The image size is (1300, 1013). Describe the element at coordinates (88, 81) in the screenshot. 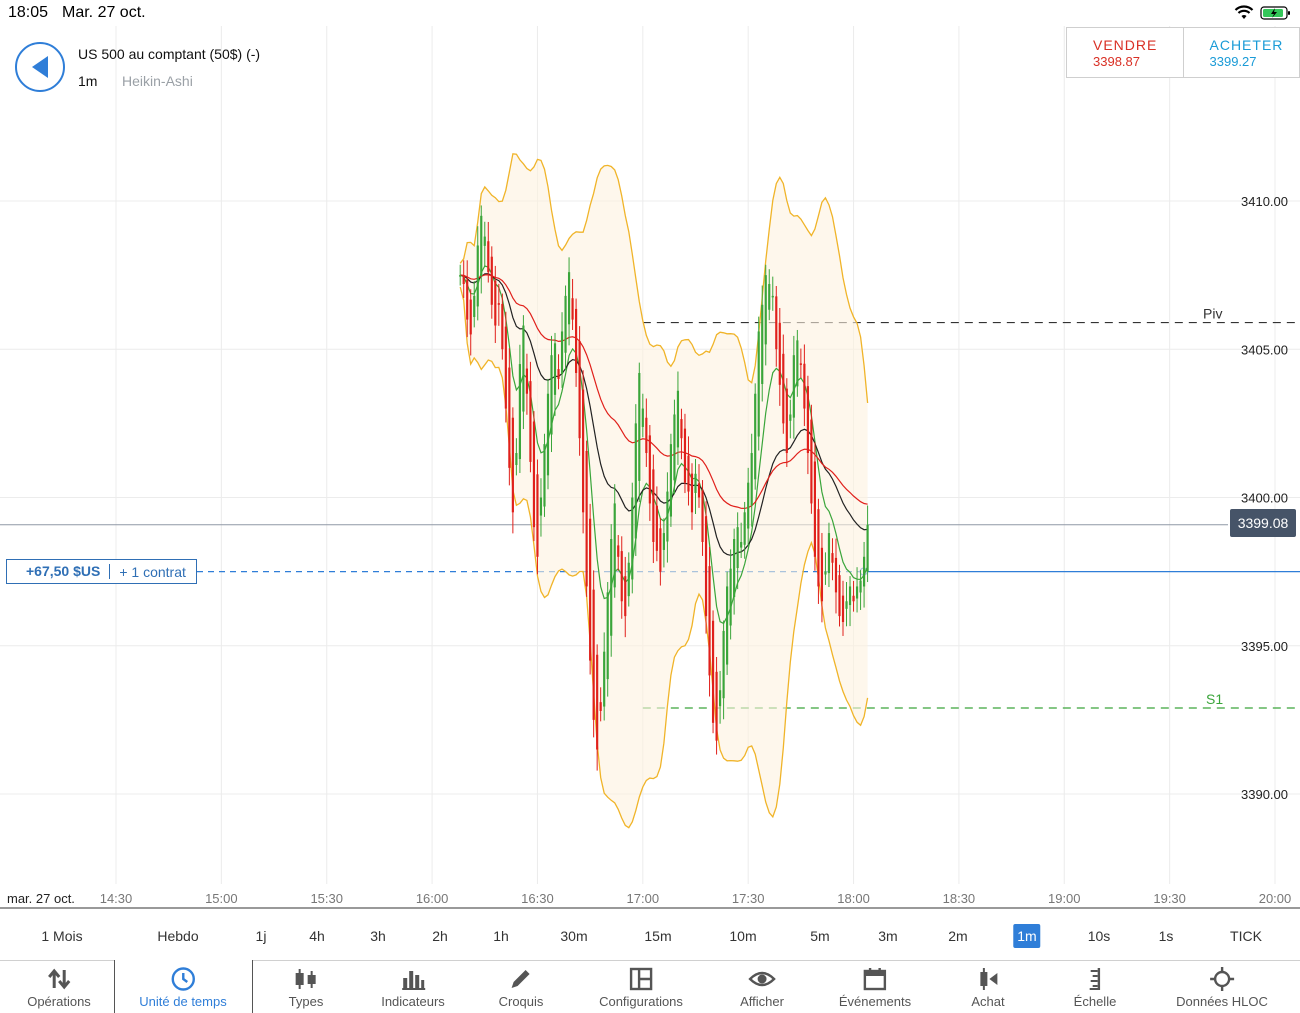

I see `chart-timeframe: 1m` at that location.